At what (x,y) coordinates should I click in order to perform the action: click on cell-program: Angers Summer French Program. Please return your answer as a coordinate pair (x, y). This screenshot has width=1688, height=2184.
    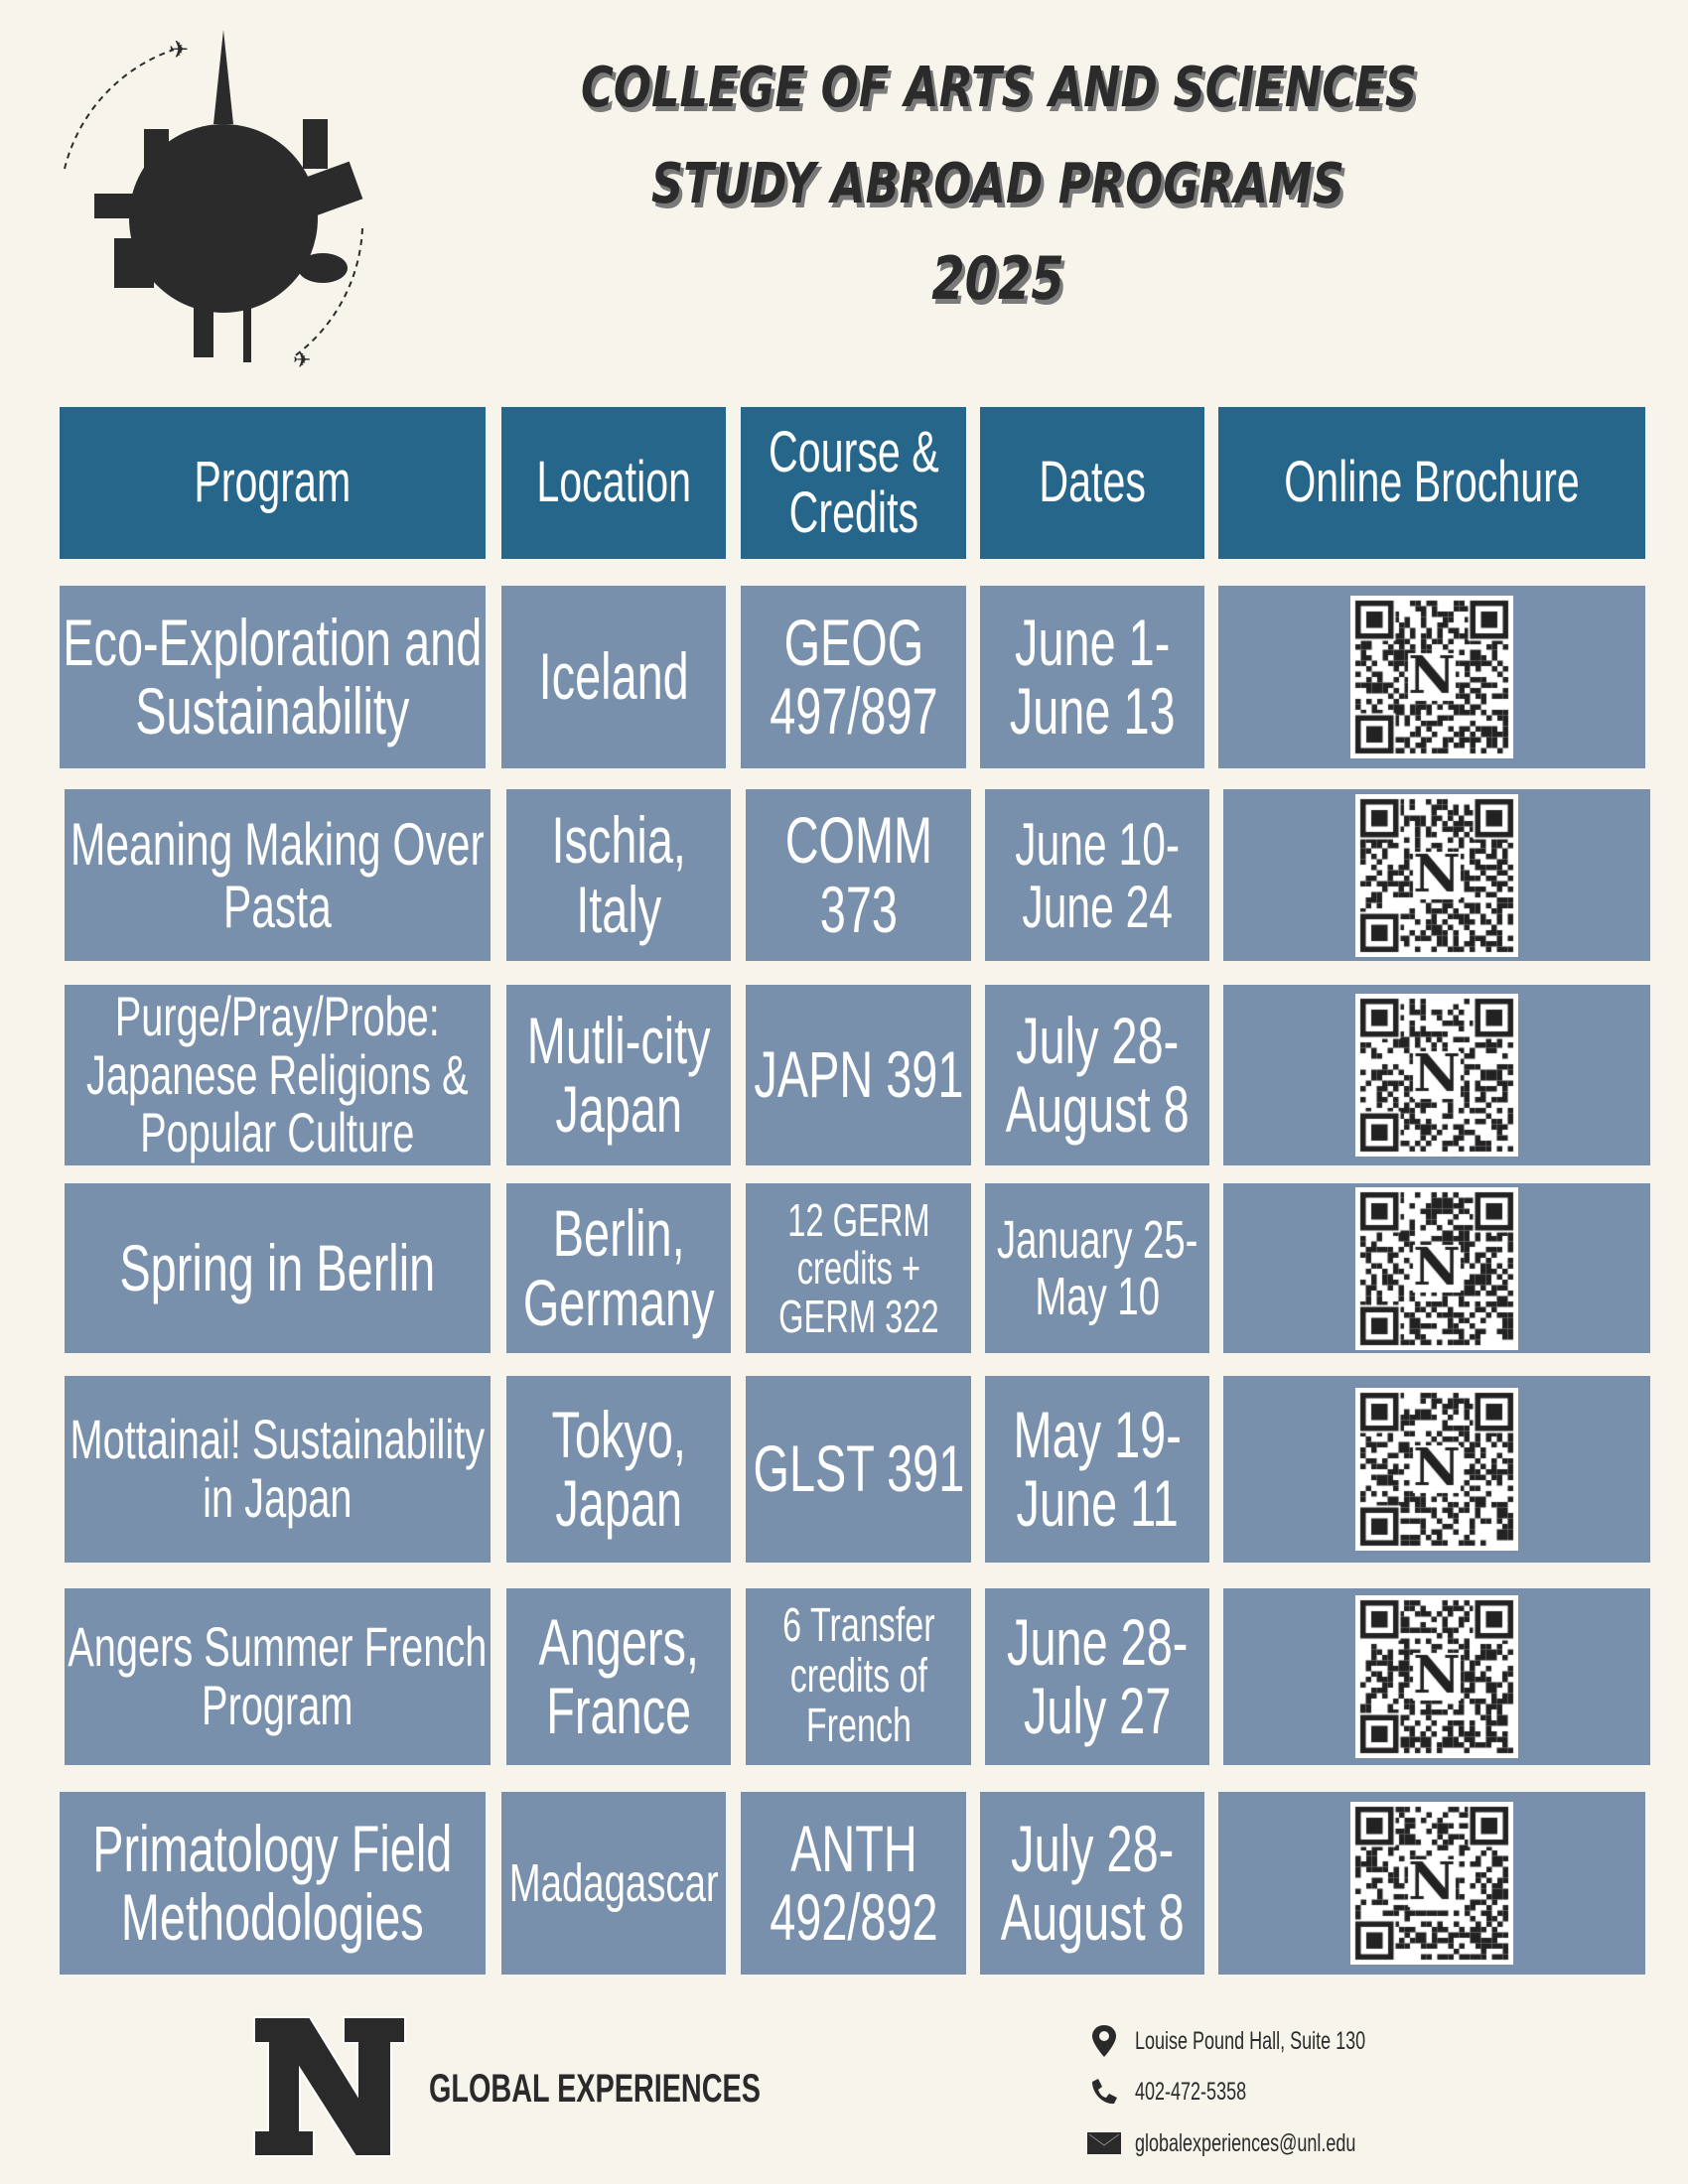
    Looking at the image, I should click on (278, 1675).